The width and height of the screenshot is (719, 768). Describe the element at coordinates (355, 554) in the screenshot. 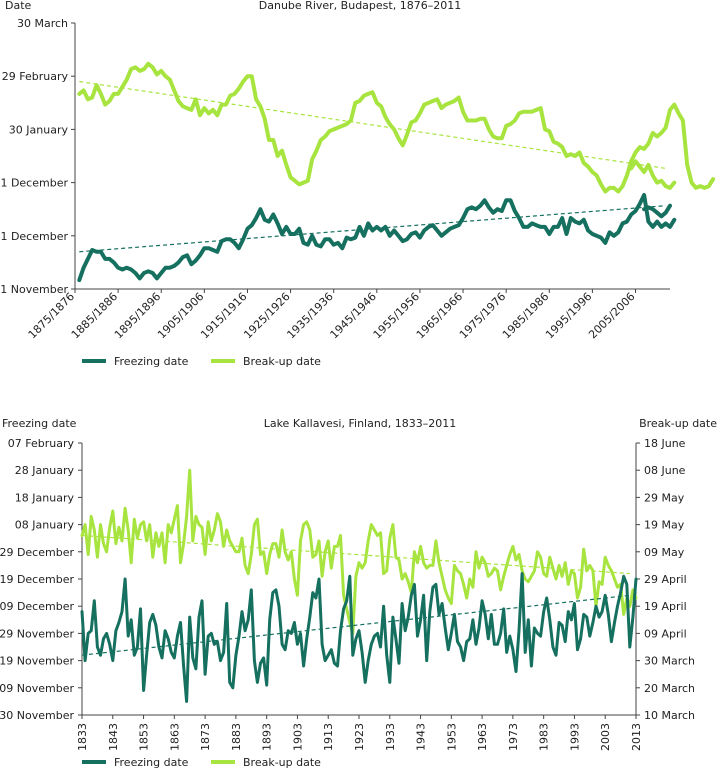

I see `kallavesi-trend-line-break-up-date` at that location.